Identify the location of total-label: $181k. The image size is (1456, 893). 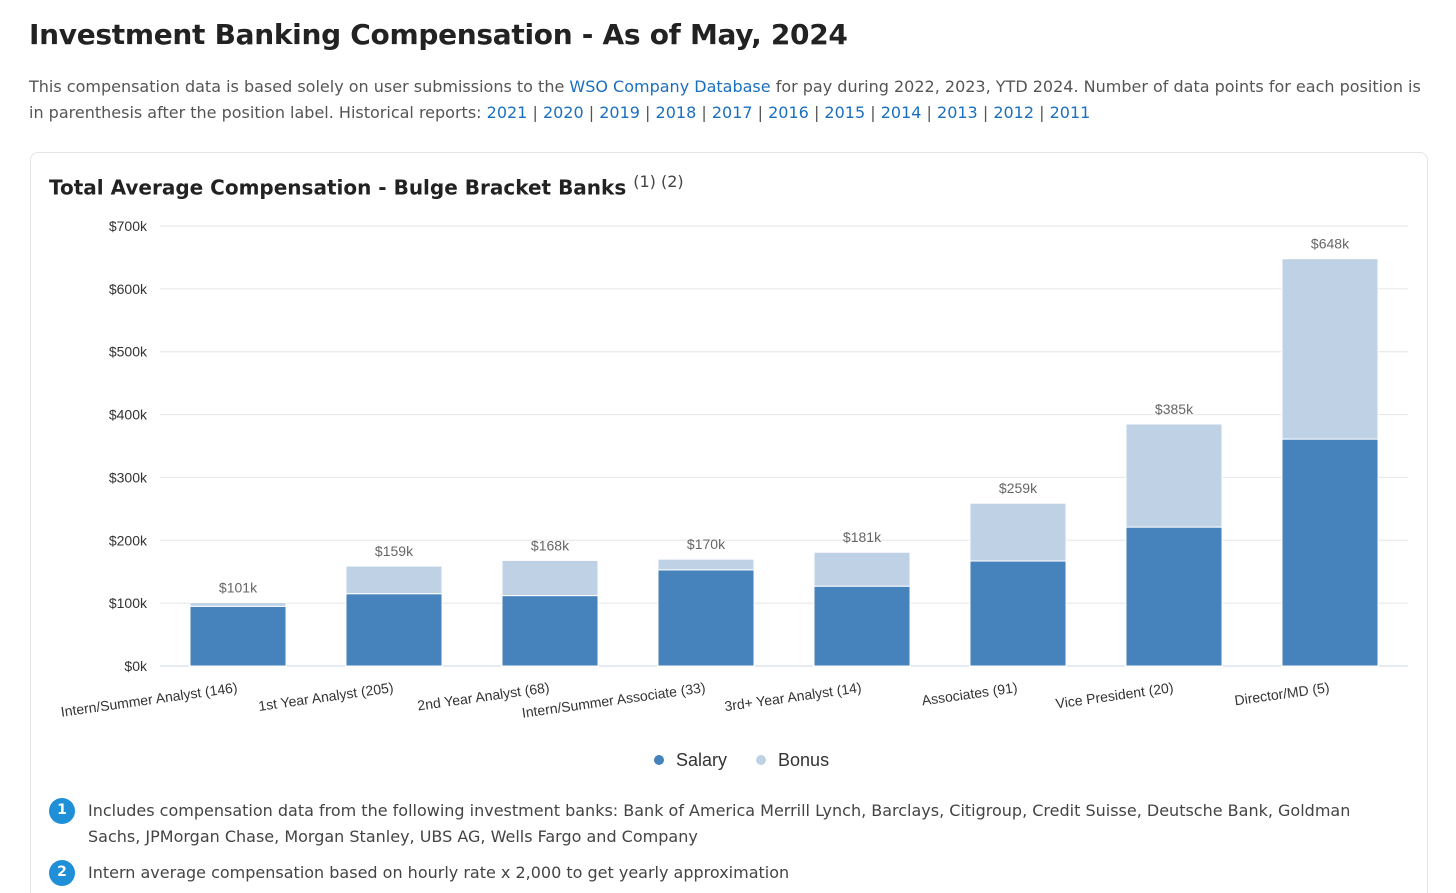
(862, 537).